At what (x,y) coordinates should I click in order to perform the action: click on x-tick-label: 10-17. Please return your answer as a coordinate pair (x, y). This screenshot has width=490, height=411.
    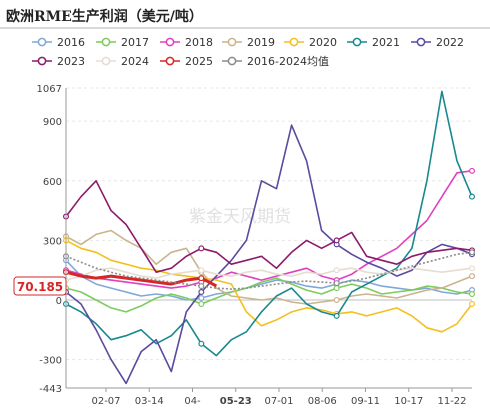
    Looking at the image, I should click on (408, 401).